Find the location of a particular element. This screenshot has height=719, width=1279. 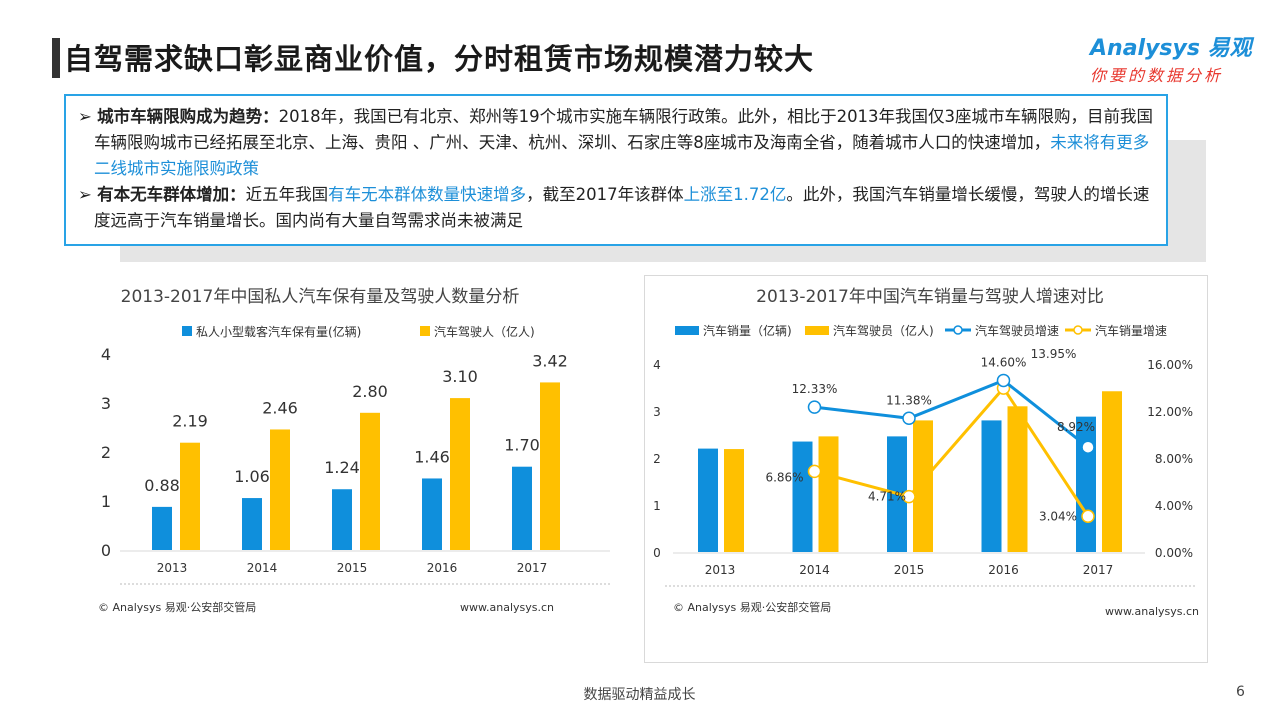

legend-marker is located at coordinates (958, 330).